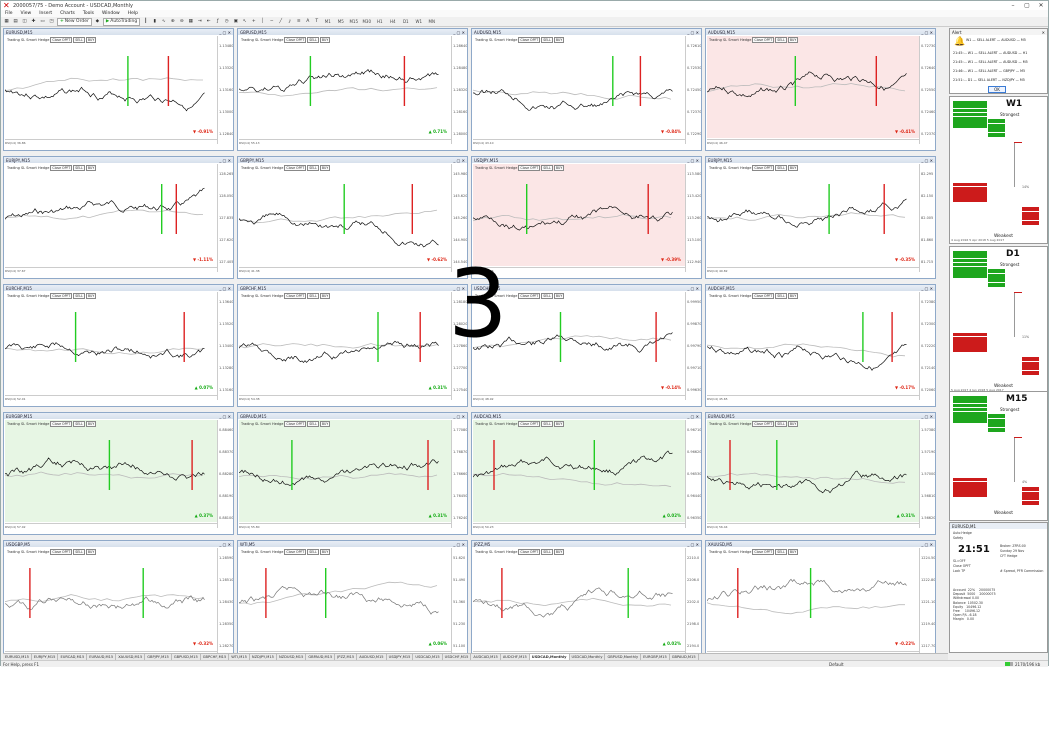 The width and height of the screenshot is (1049, 730). I want to click on text-icon: A, so click(308, 21).